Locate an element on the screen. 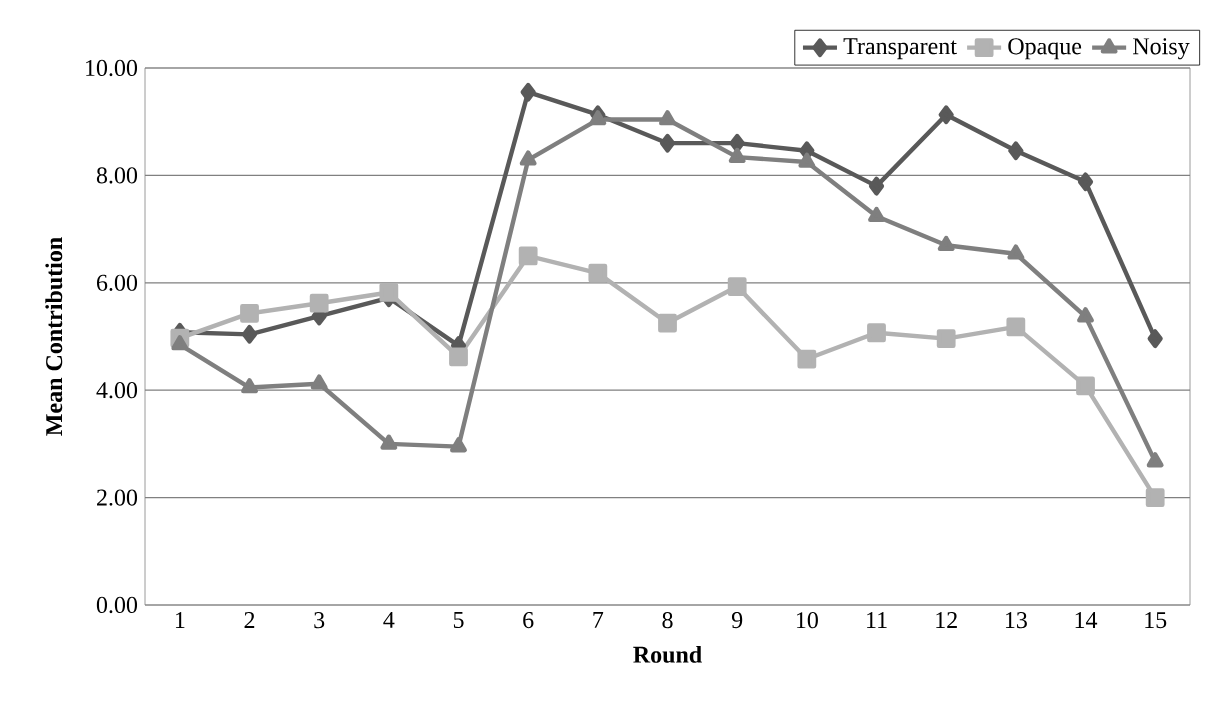 The width and height of the screenshot is (1207, 709). x-tick-label: 5 is located at coordinates (458, 620).